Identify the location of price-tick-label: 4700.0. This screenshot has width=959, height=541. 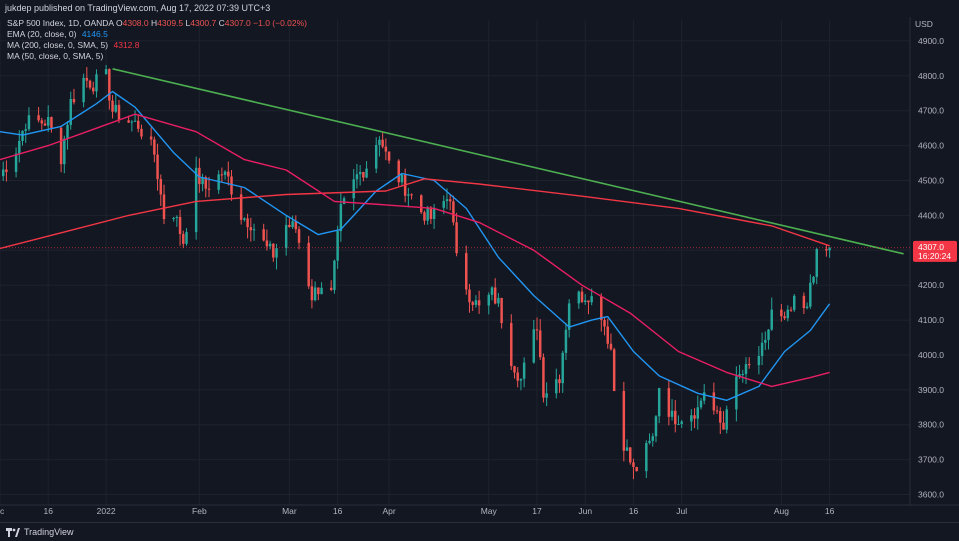
(931, 111).